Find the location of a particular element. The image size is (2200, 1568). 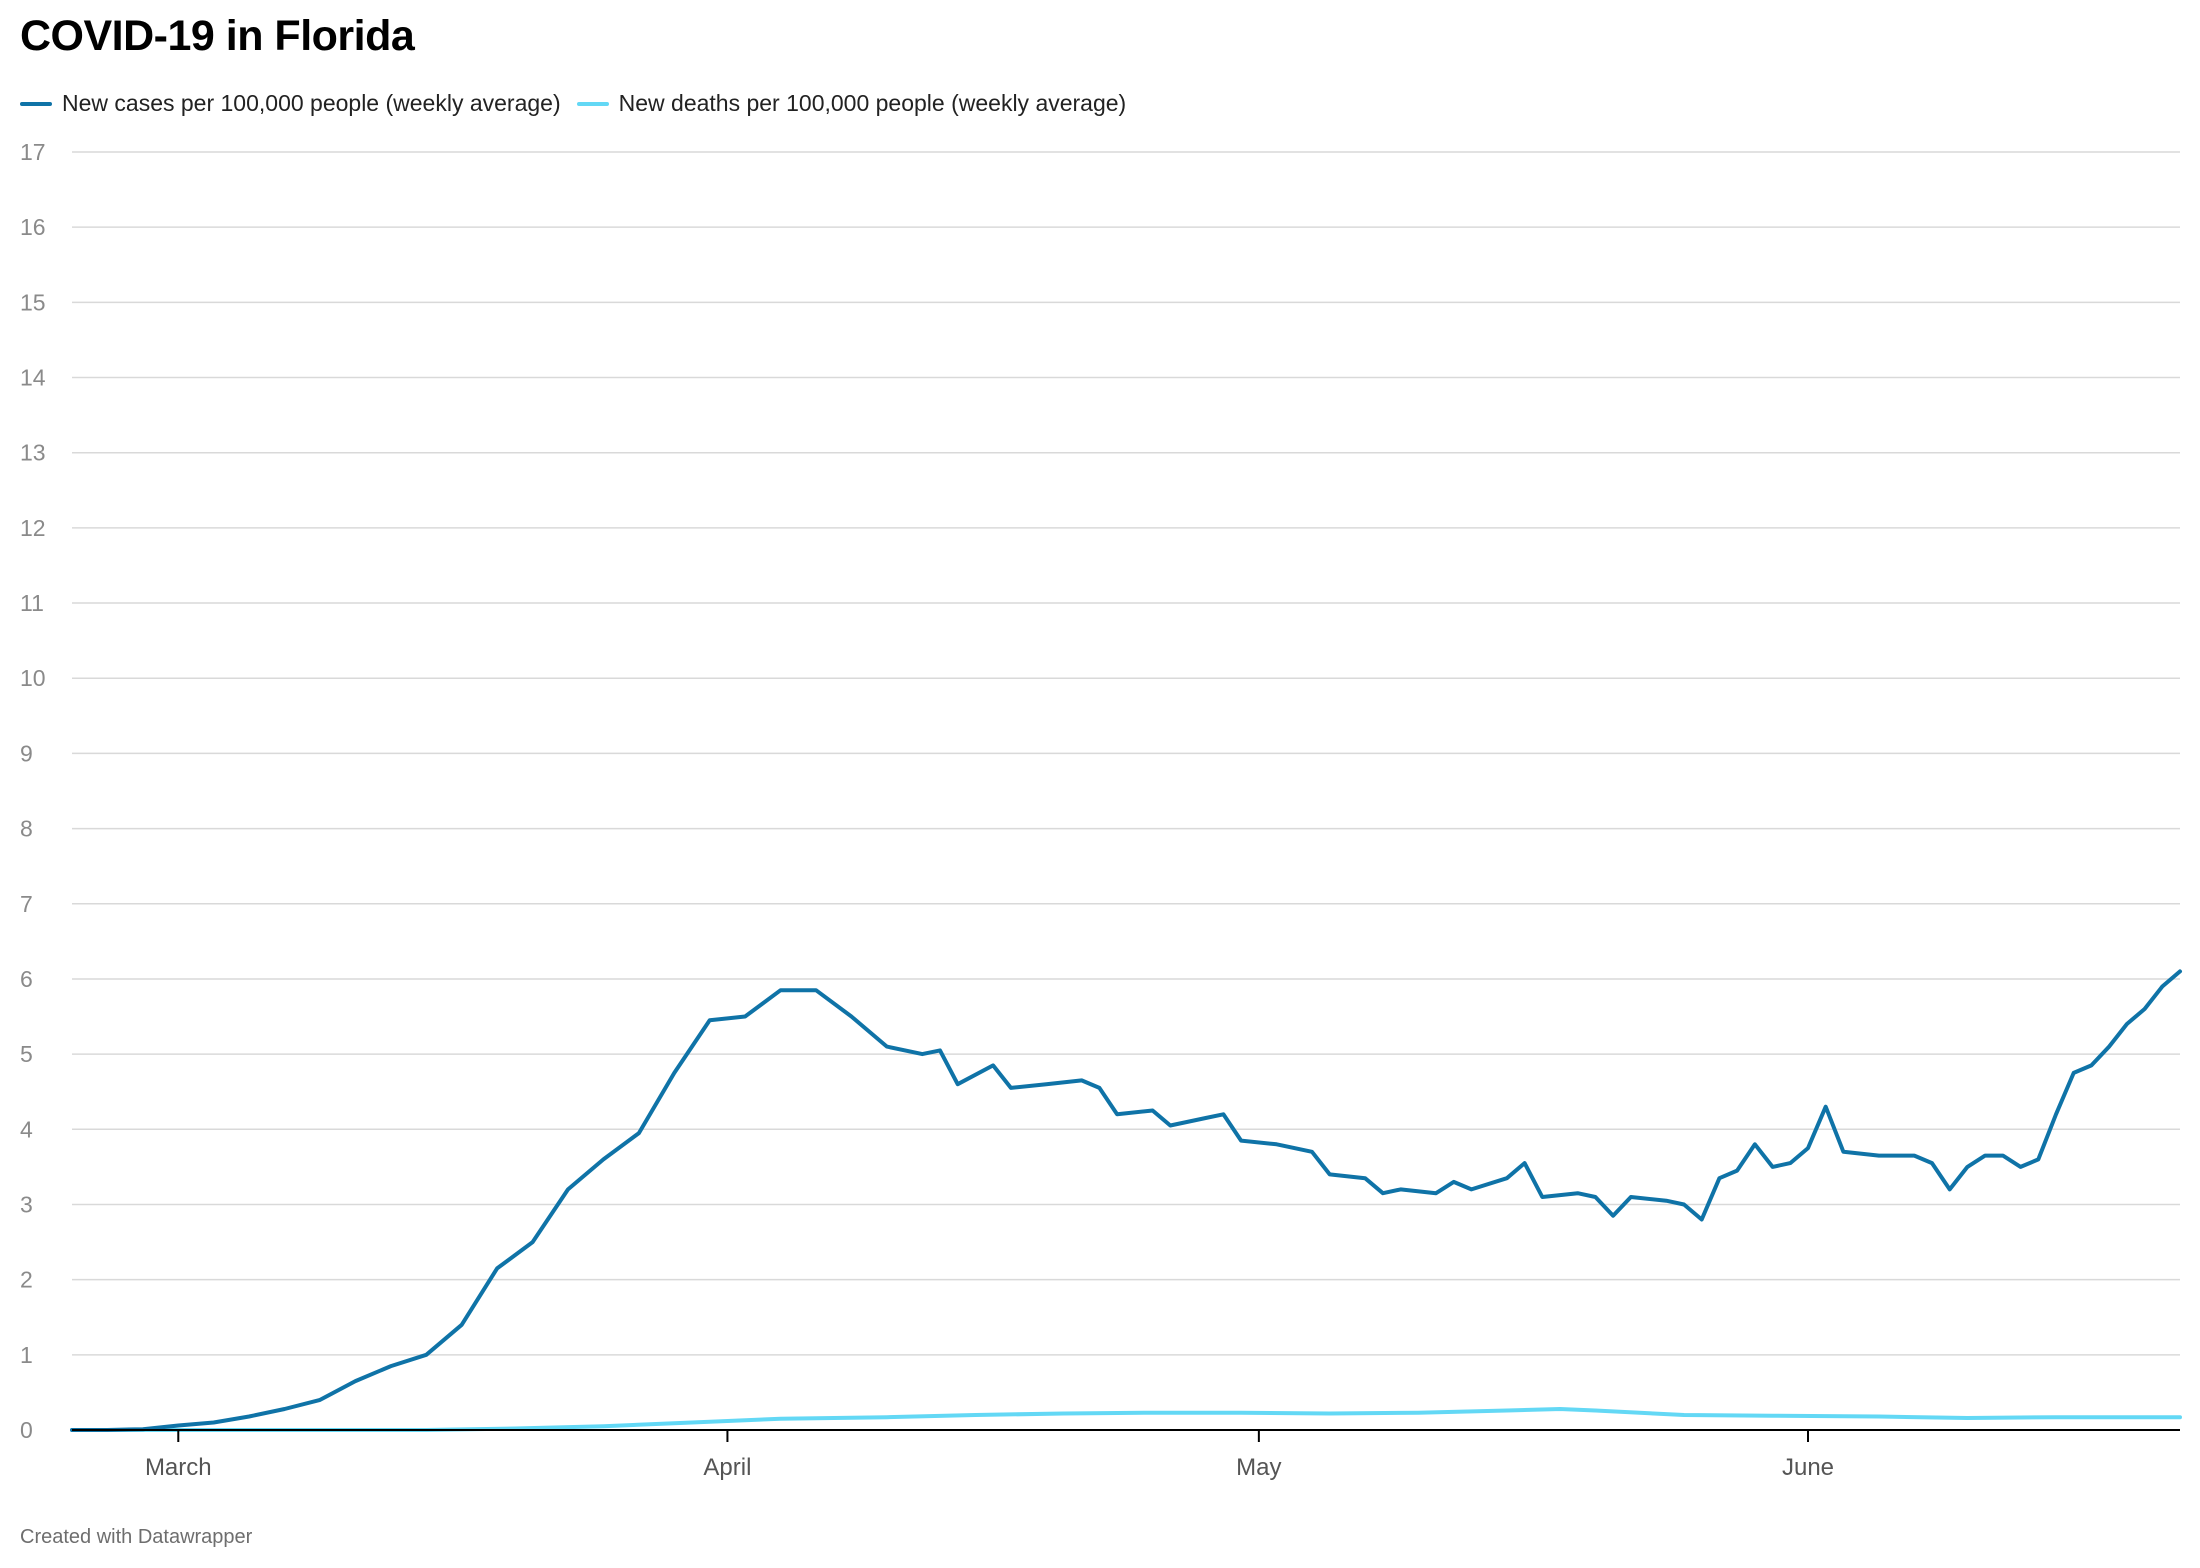

y-tick-label: 4 is located at coordinates (26, 1129).